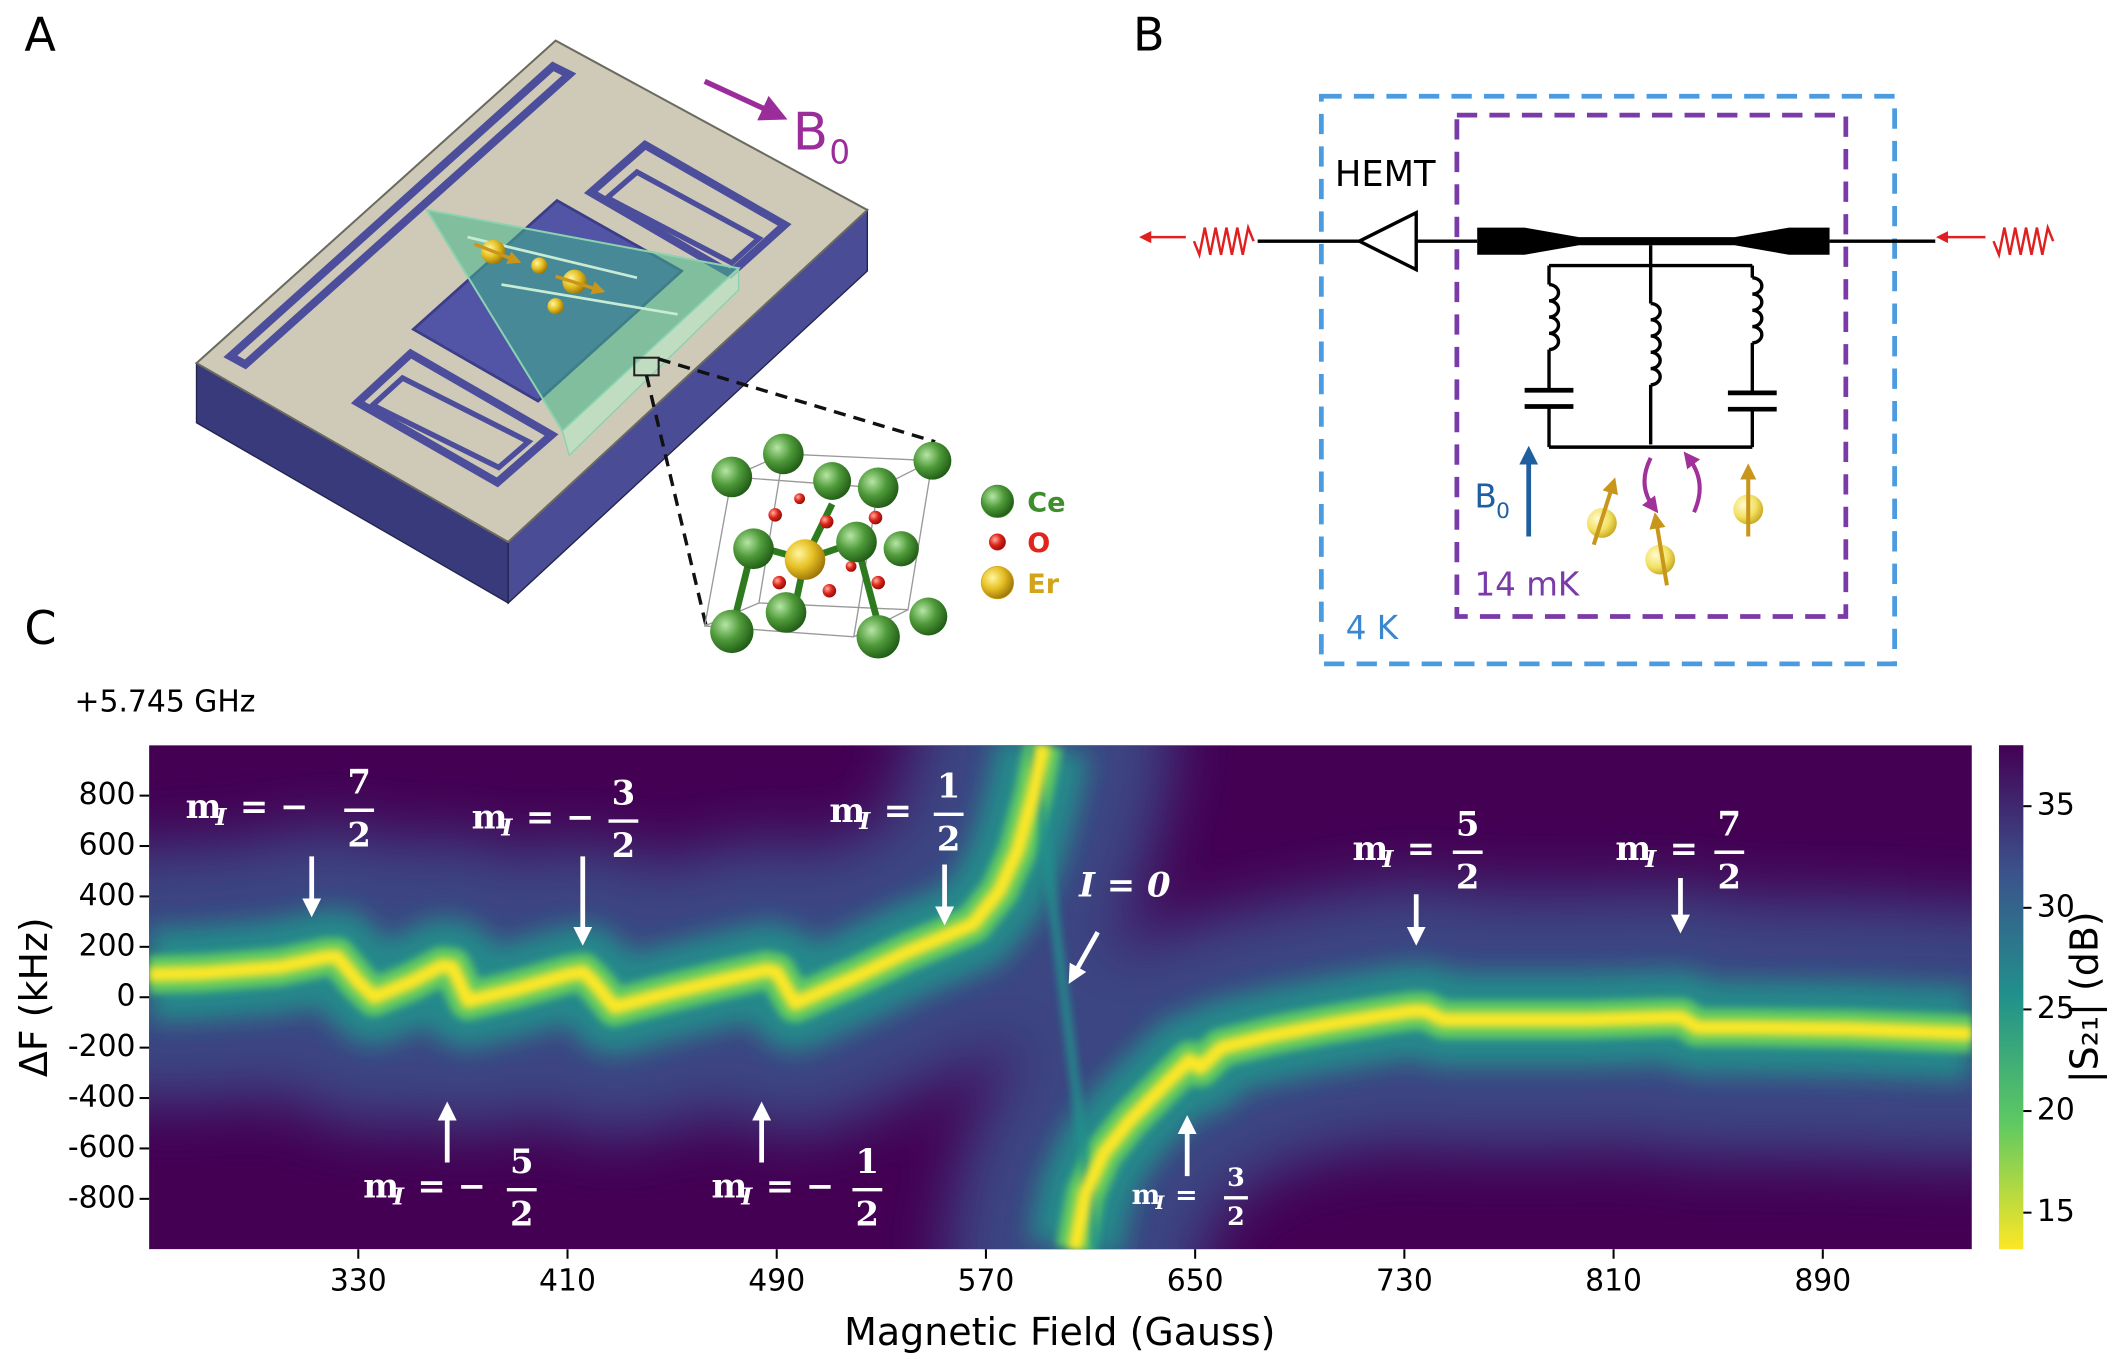 The height and width of the screenshot is (1359, 2125). Describe the element at coordinates (126, 996) in the screenshot. I see `y-tick-label: 0` at that location.